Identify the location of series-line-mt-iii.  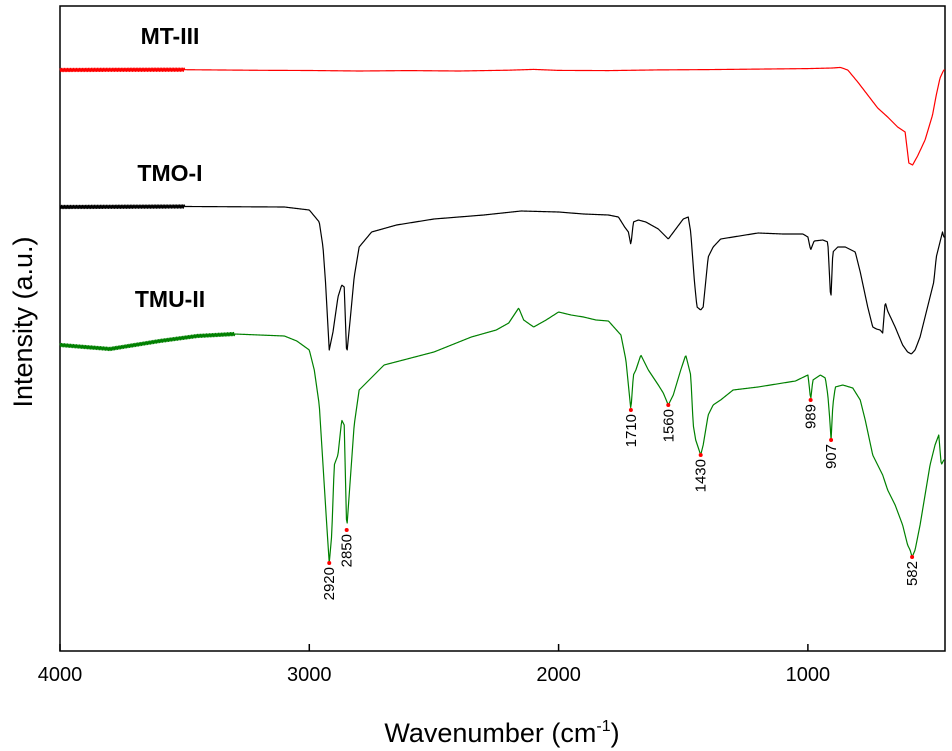
(502, 116).